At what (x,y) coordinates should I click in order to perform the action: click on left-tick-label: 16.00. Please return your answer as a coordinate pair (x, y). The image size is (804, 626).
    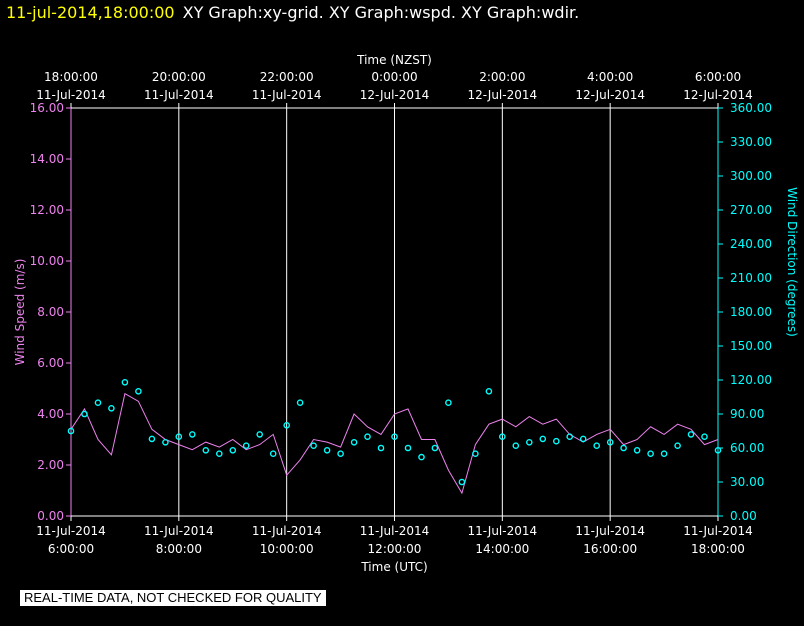
    Looking at the image, I should click on (47, 108).